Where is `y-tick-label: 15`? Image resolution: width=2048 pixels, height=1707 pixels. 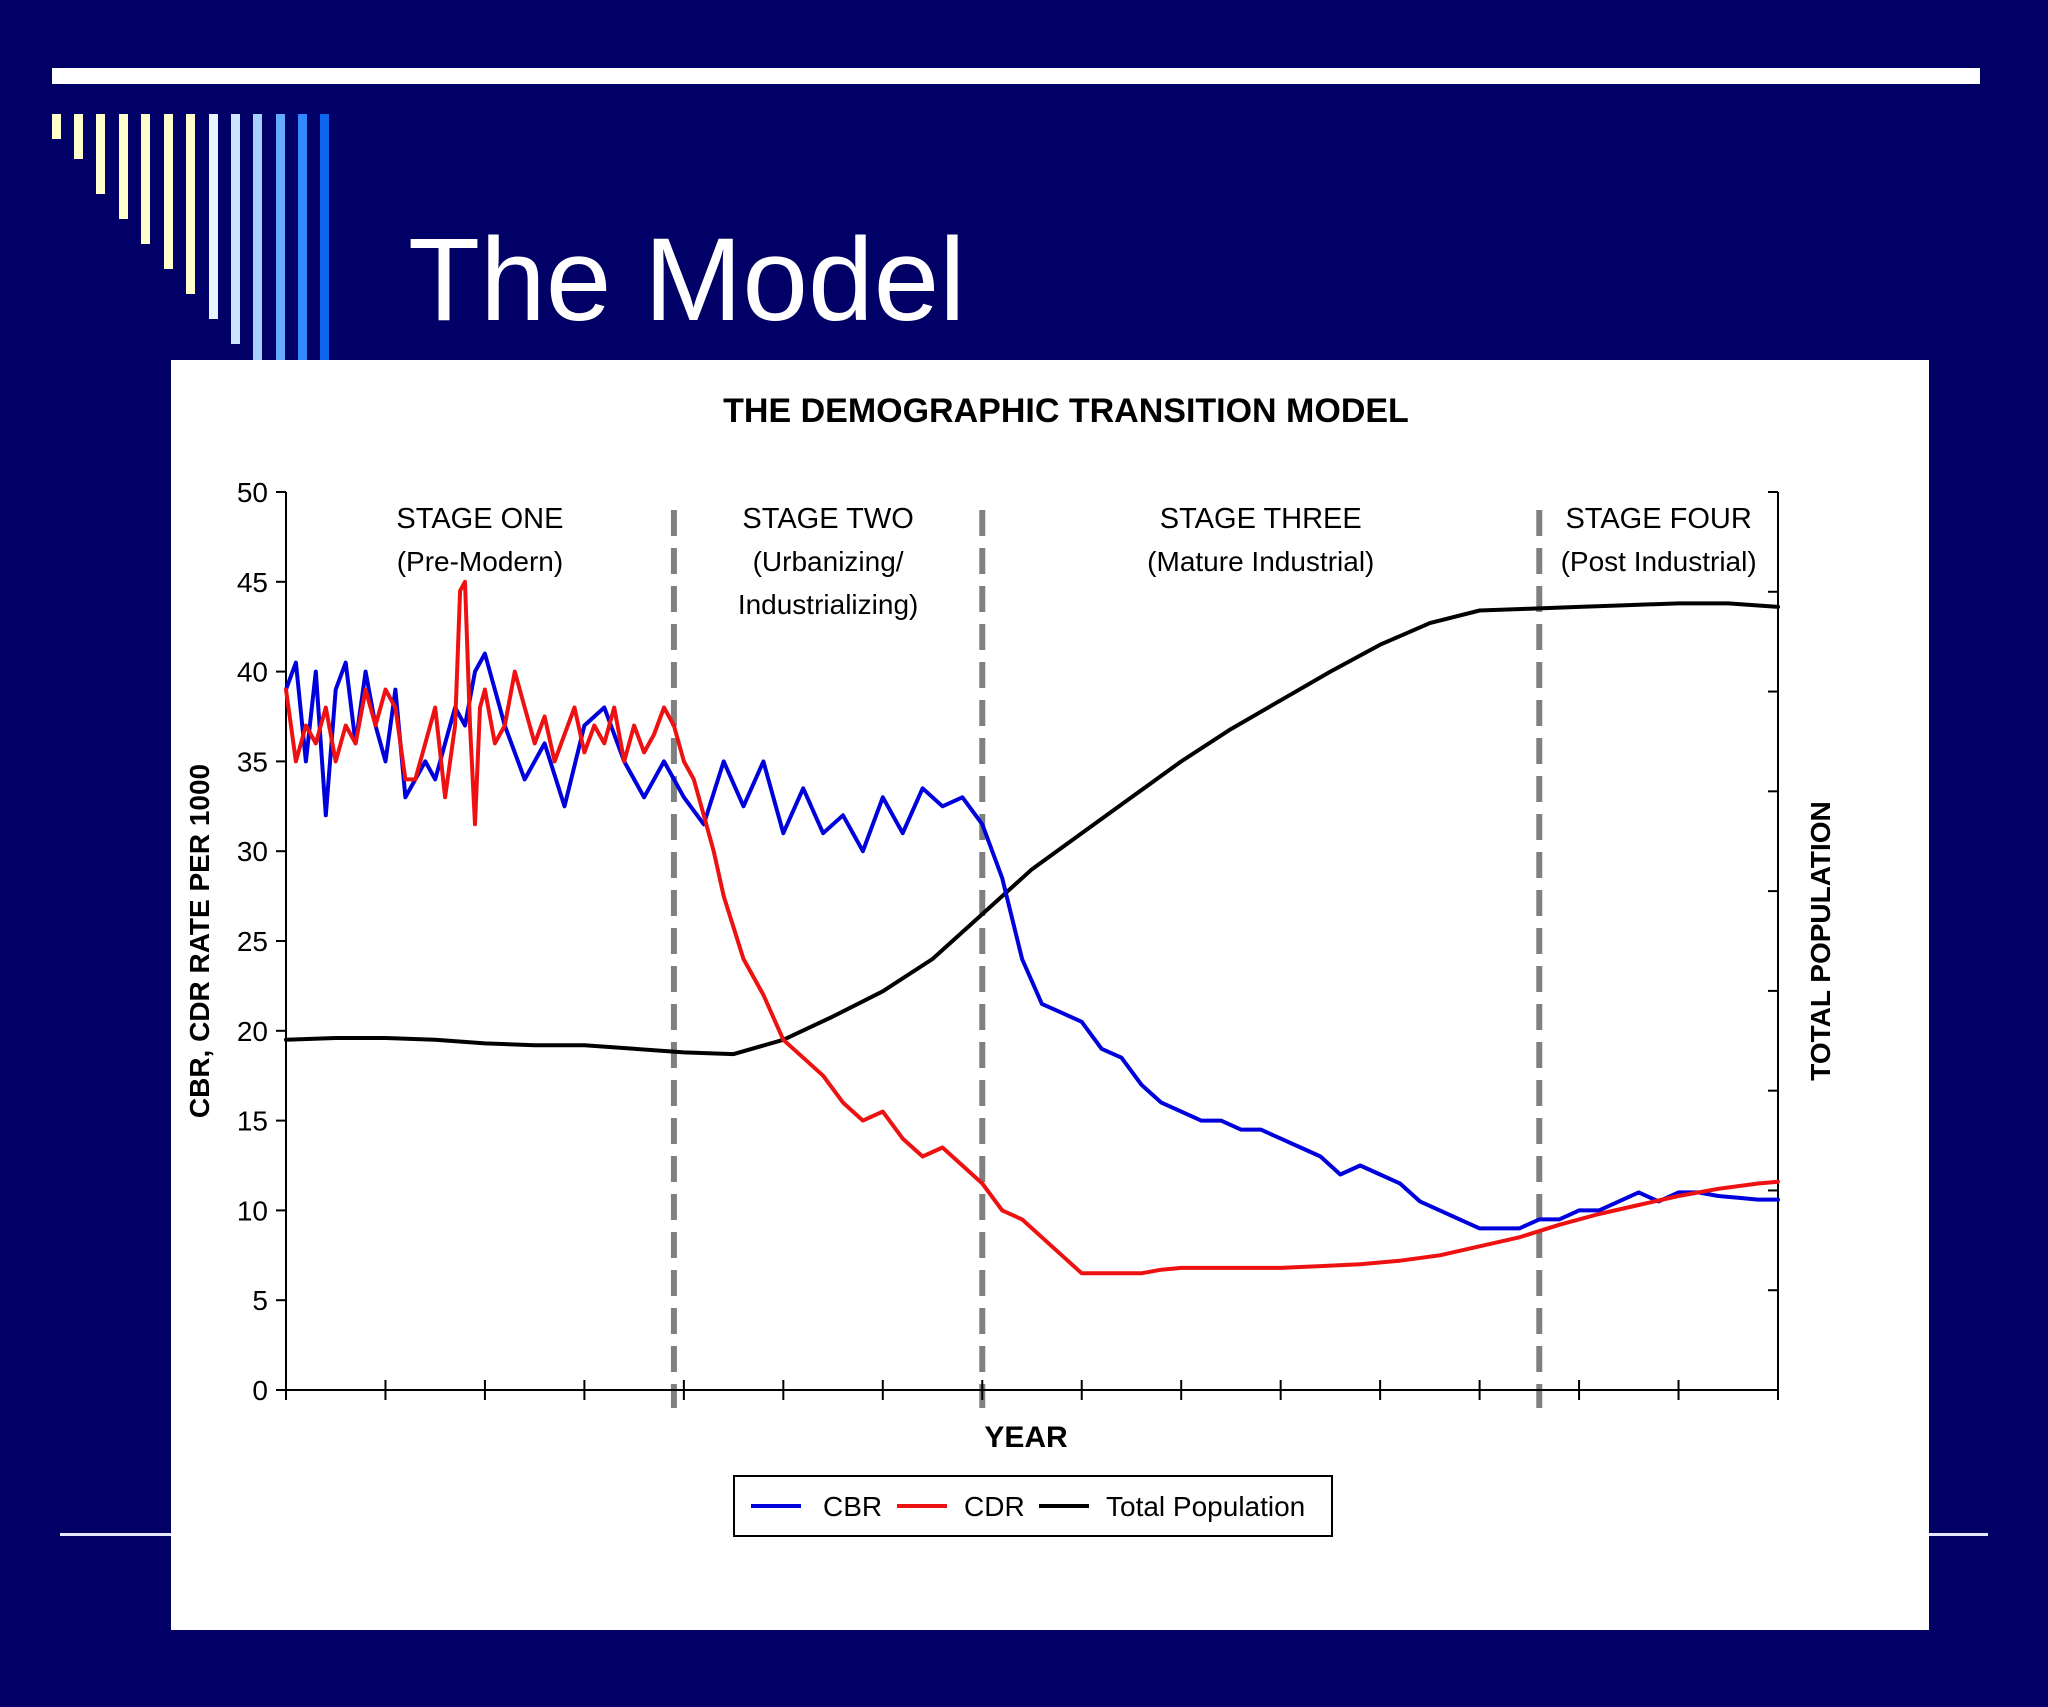
y-tick-label: 15 is located at coordinates (252, 1121).